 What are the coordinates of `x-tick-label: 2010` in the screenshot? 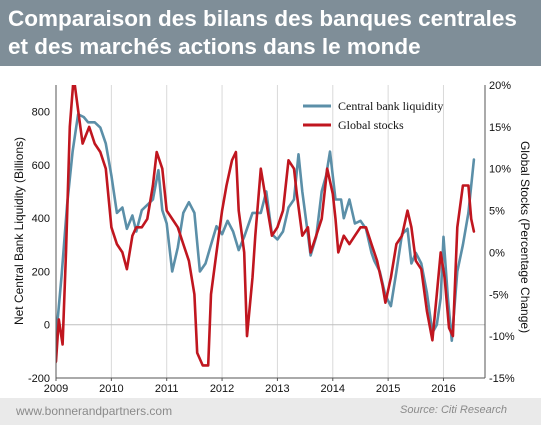 It's located at (111, 389).